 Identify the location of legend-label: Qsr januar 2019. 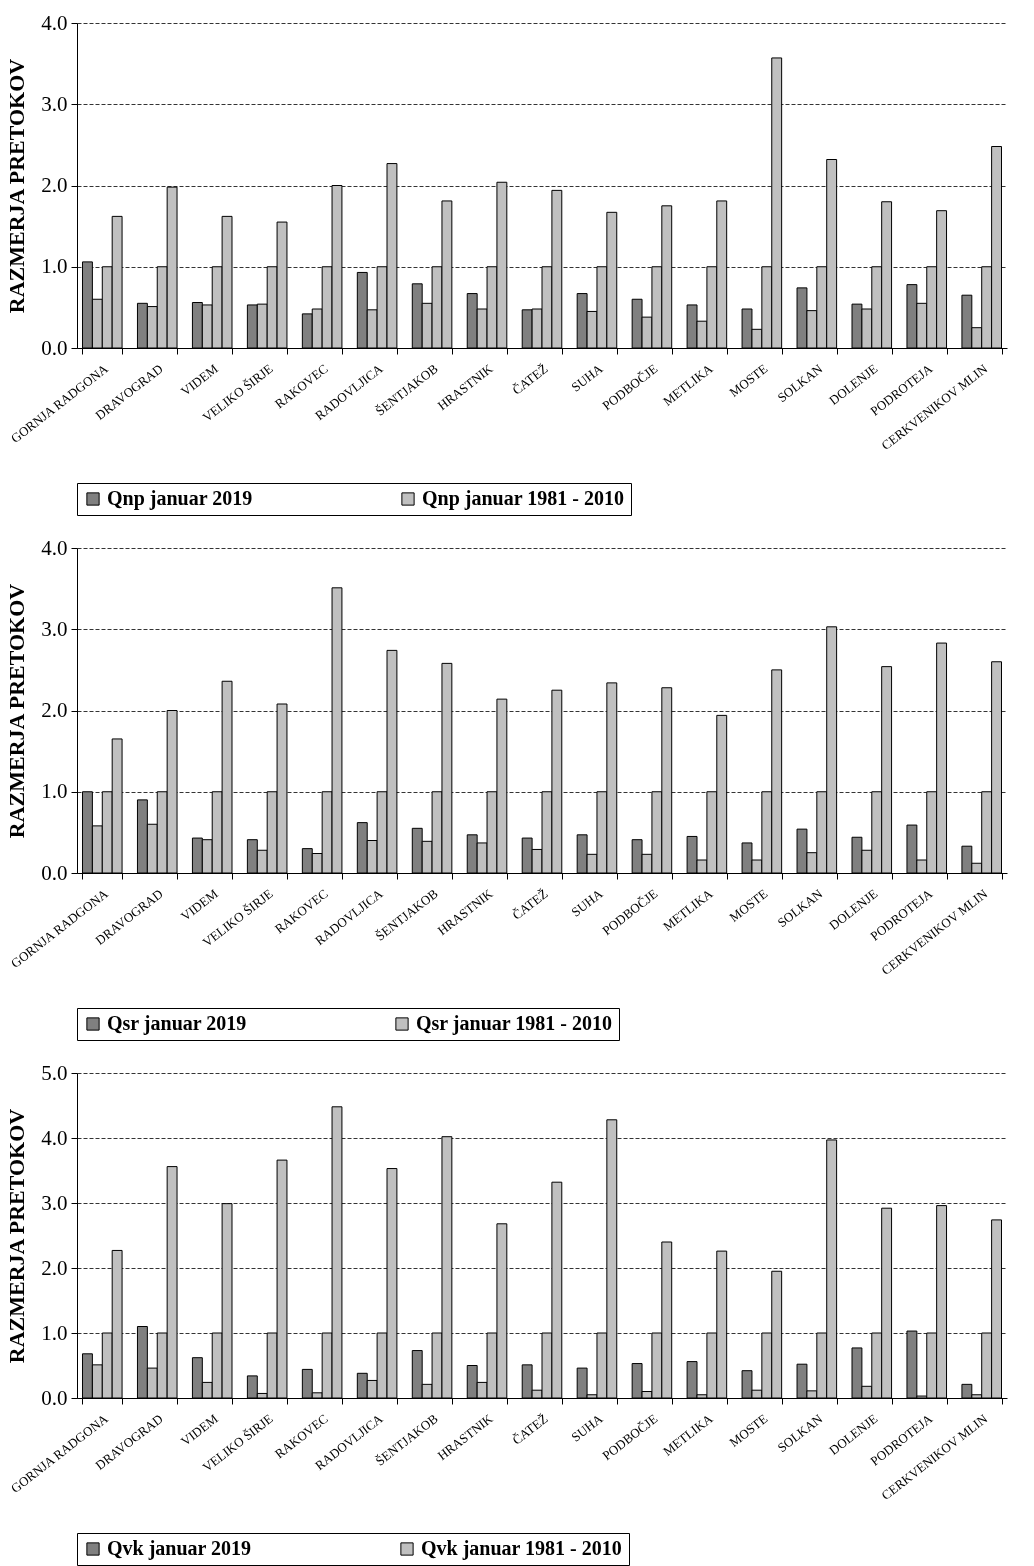
(177, 1023).